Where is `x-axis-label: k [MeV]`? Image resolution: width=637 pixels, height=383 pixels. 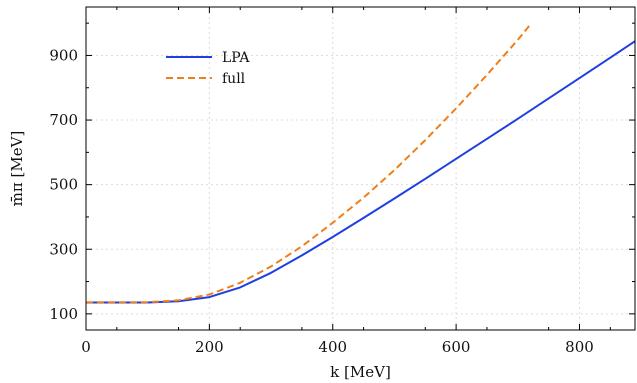 x-axis-label: k [MeV] is located at coordinates (360, 372).